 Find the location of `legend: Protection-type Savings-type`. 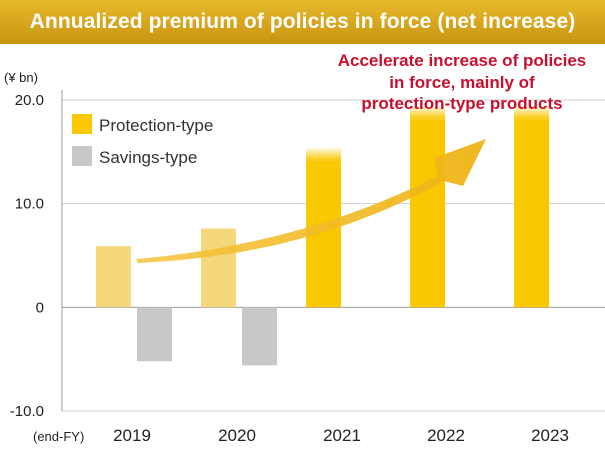

legend: Protection-type Savings-type is located at coordinates (142, 140).